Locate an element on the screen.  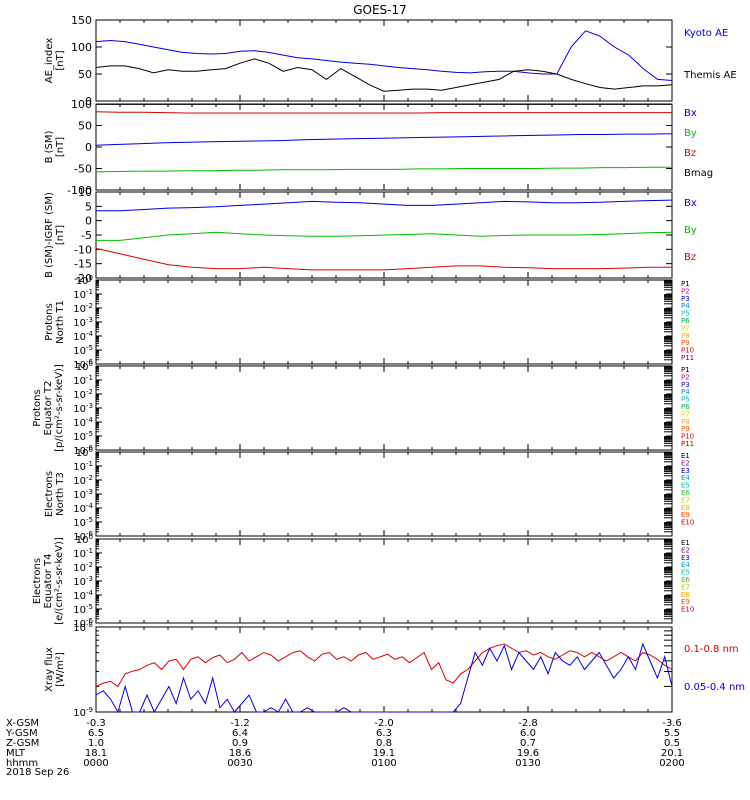
figure-title: GOES-17 is located at coordinates (380, 10).